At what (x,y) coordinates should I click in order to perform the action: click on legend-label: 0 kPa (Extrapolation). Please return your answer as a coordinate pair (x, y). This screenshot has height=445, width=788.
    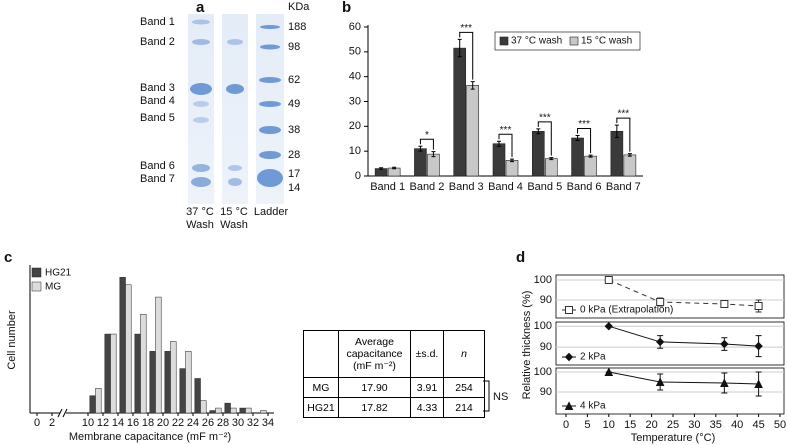
    Looking at the image, I should click on (626, 310).